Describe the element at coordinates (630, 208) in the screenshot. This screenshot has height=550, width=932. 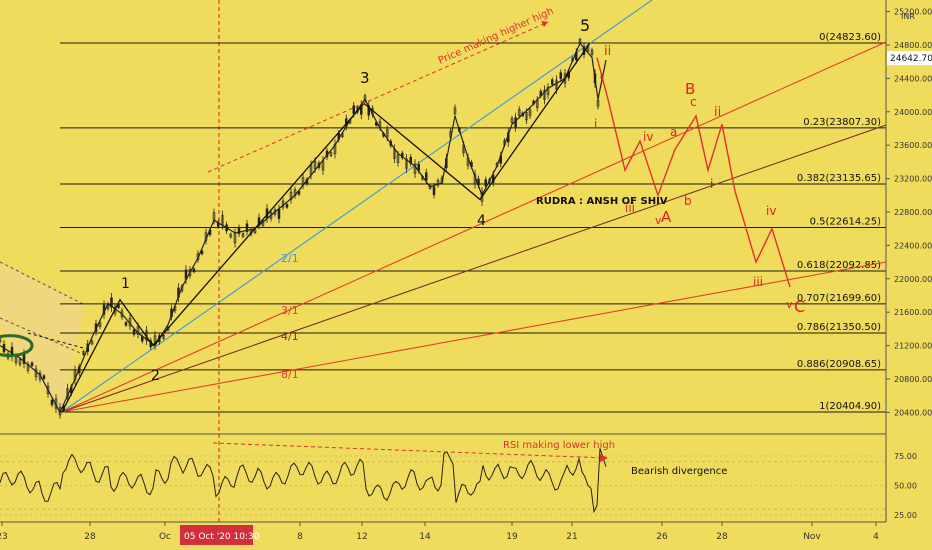
I see `proj-label-iii: iii` at that location.